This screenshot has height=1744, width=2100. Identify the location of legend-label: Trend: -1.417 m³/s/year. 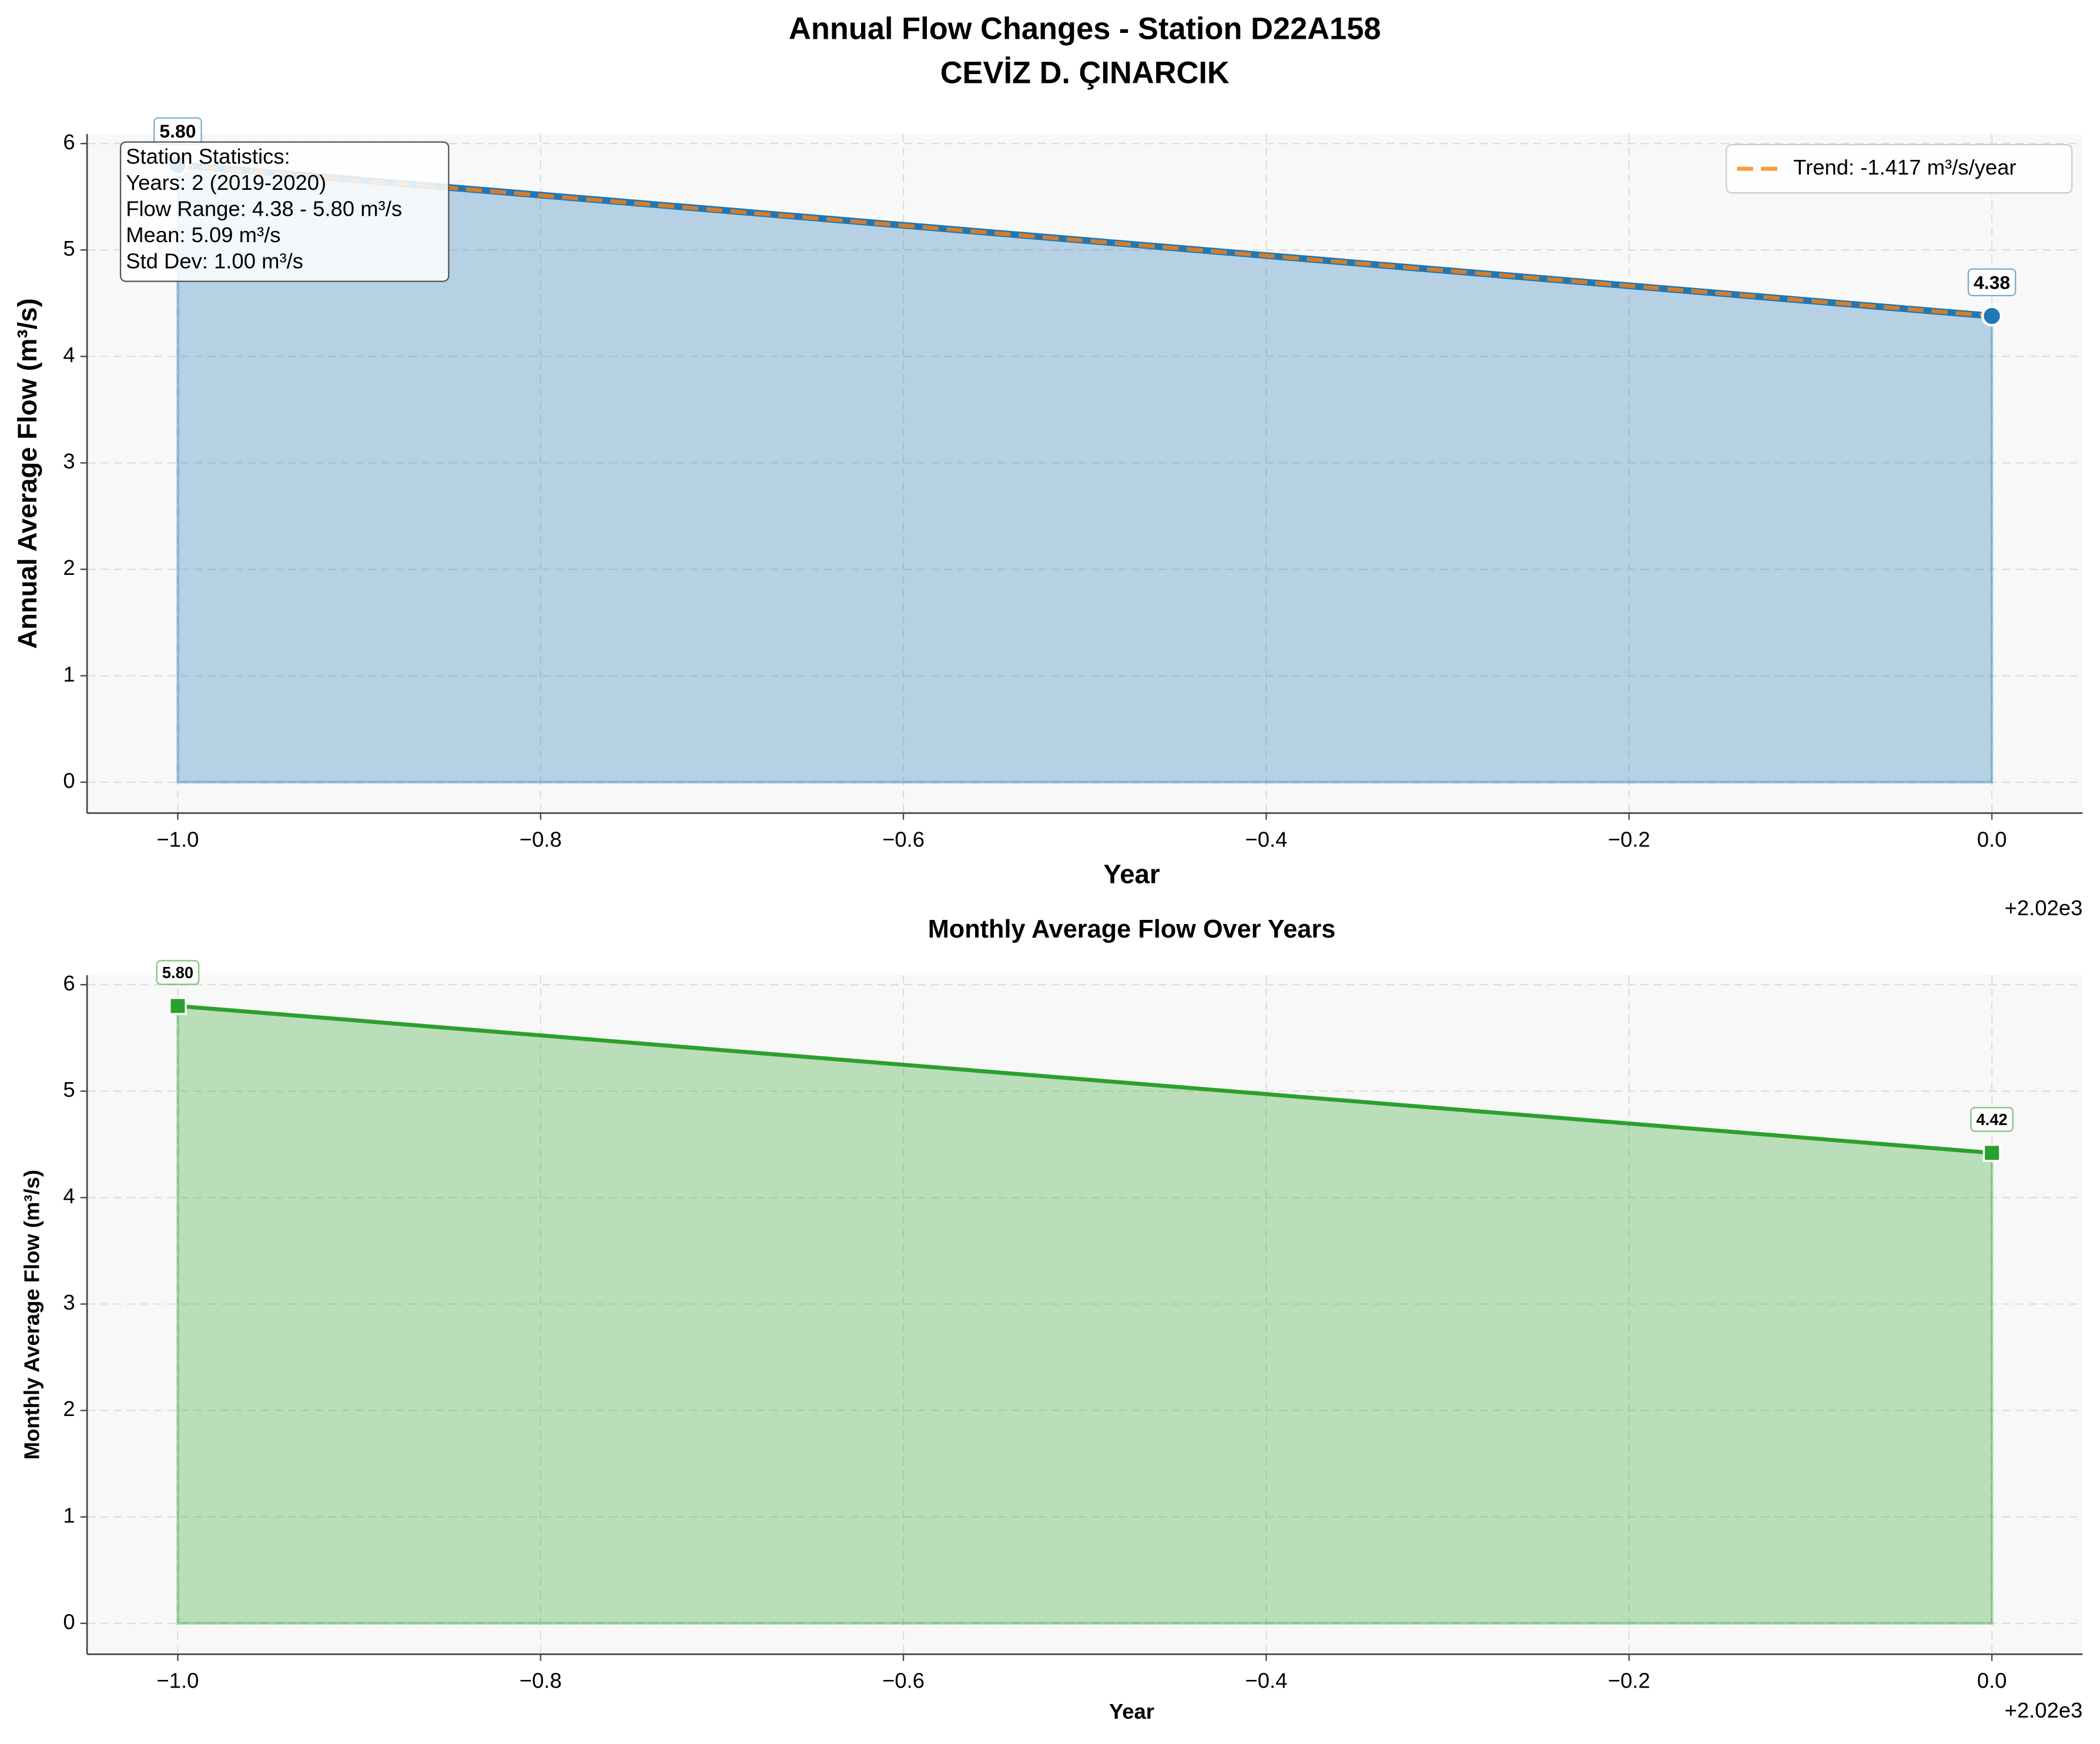
(1904, 167).